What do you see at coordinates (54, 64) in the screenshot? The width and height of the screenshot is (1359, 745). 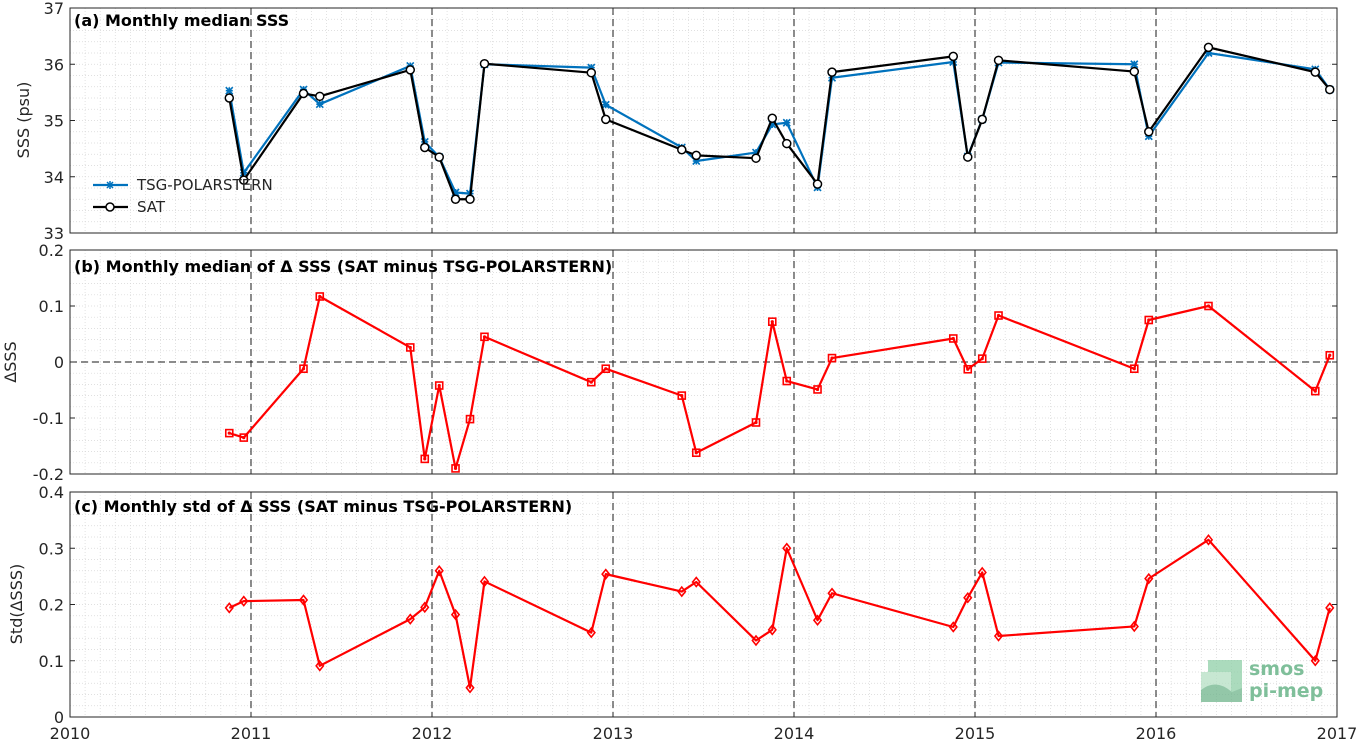 I see `y-tick-label: 36` at bounding box center [54, 64].